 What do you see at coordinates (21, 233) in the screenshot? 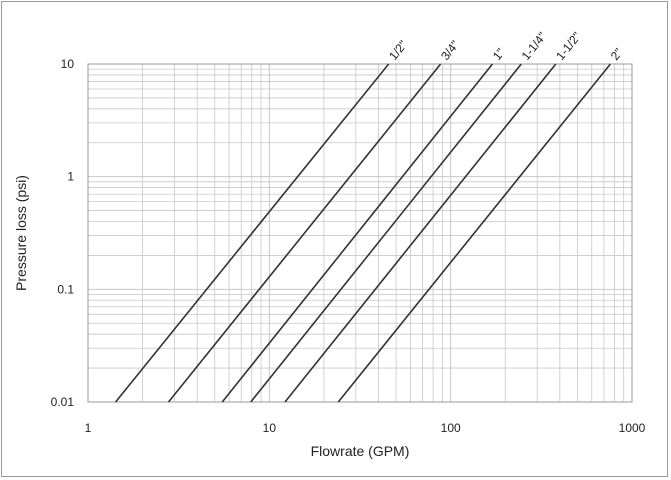
I see `y-axis-title: Pressure loss (psi)` at bounding box center [21, 233].